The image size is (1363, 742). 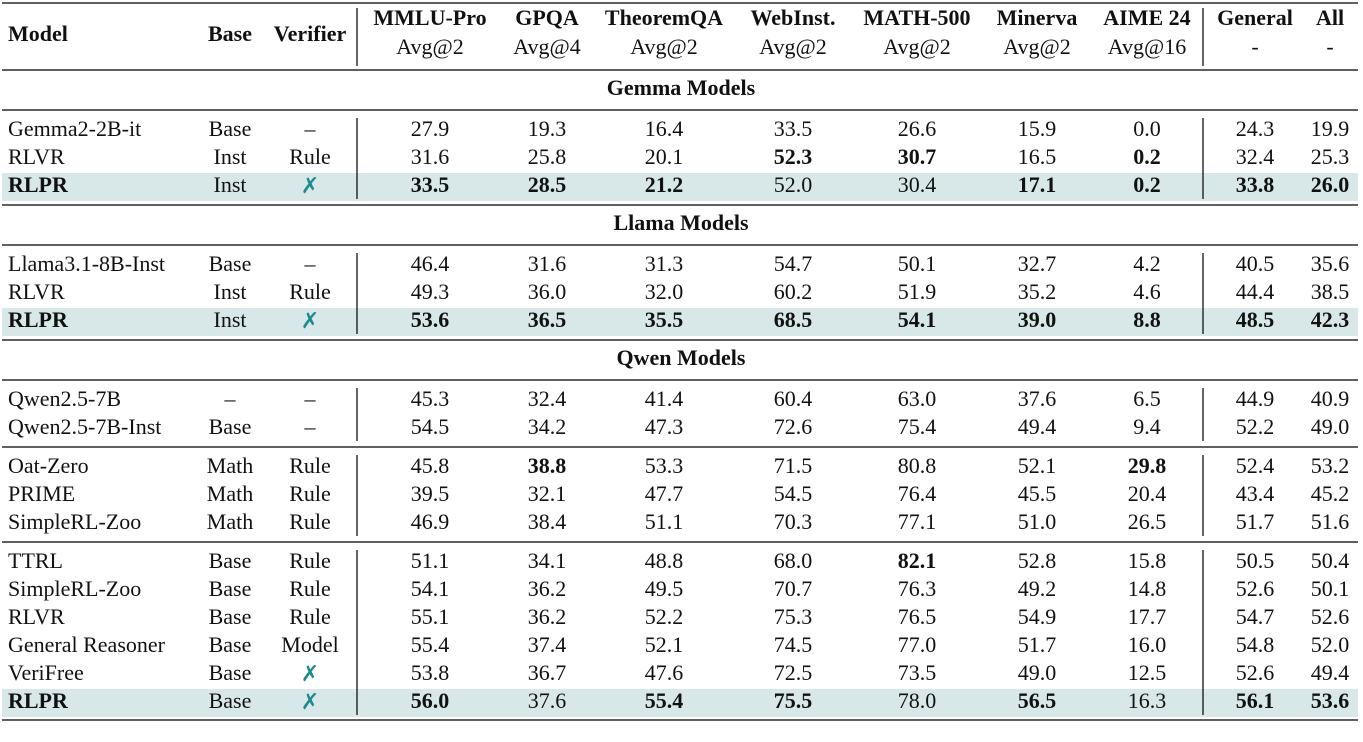 What do you see at coordinates (1330, 493) in the screenshot?
I see `cell: 45.2` at bounding box center [1330, 493].